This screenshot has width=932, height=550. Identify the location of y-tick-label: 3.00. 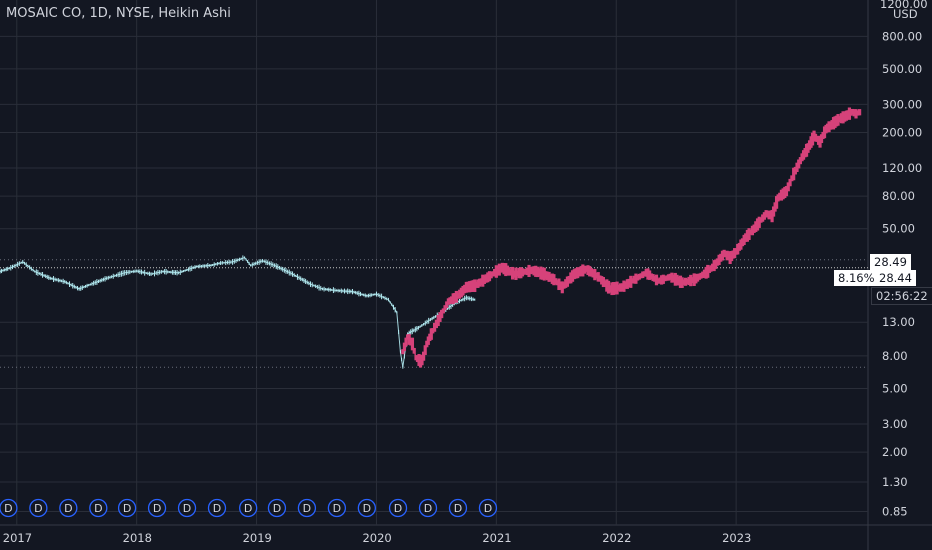
(895, 424).